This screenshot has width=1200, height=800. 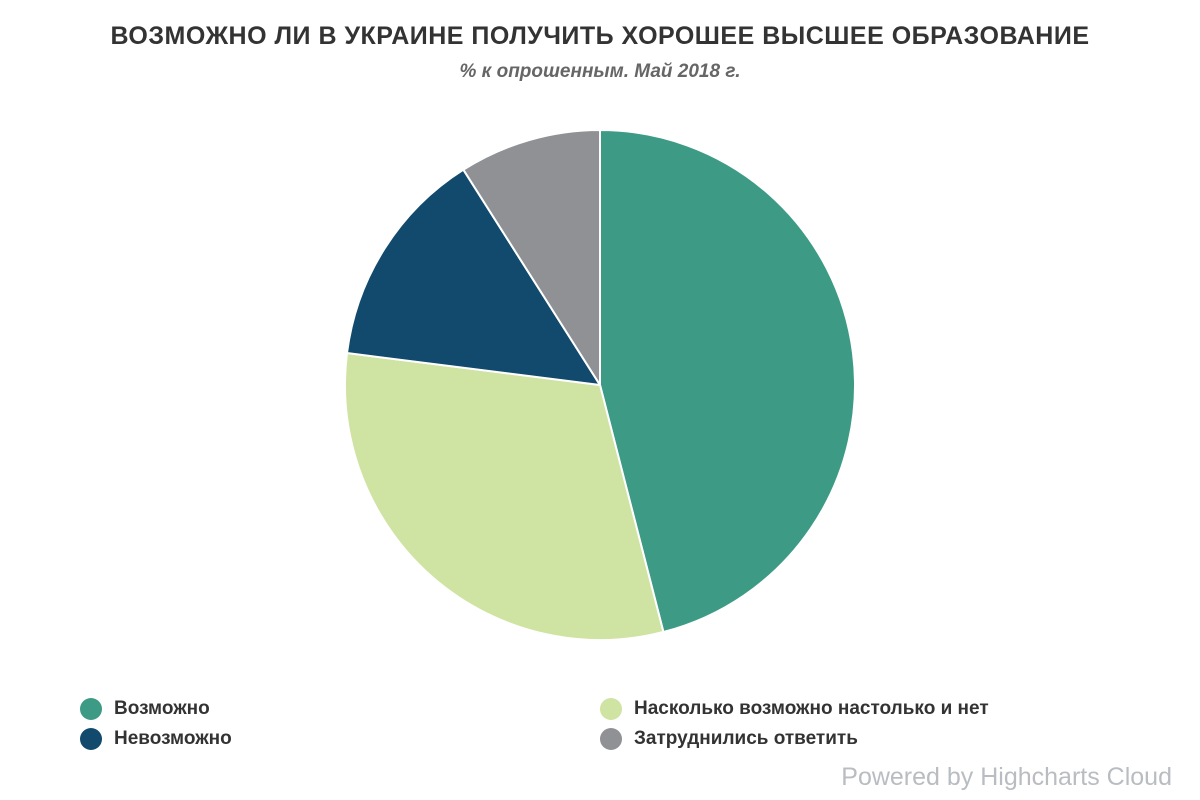 What do you see at coordinates (340, 709) in the screenshot?
I see `legend-item-1: Возможно` at bounding box center [340, 709].